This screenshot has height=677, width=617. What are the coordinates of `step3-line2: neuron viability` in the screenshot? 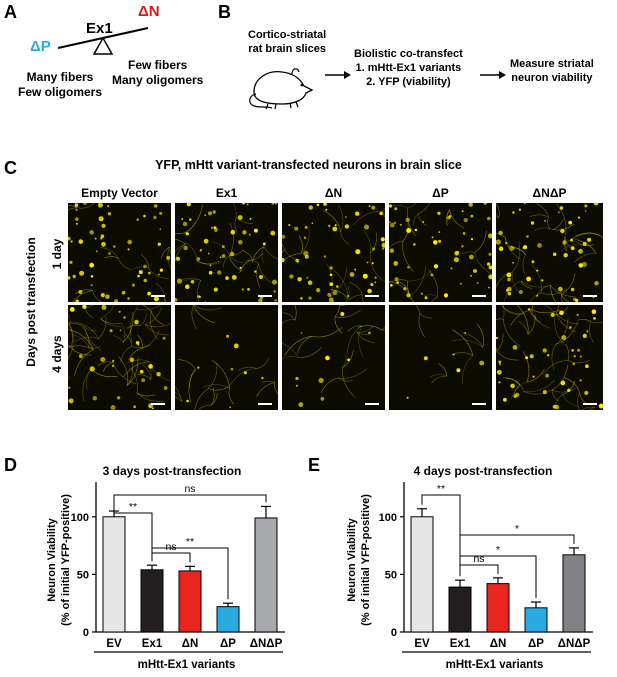 It's located at (552, 78).